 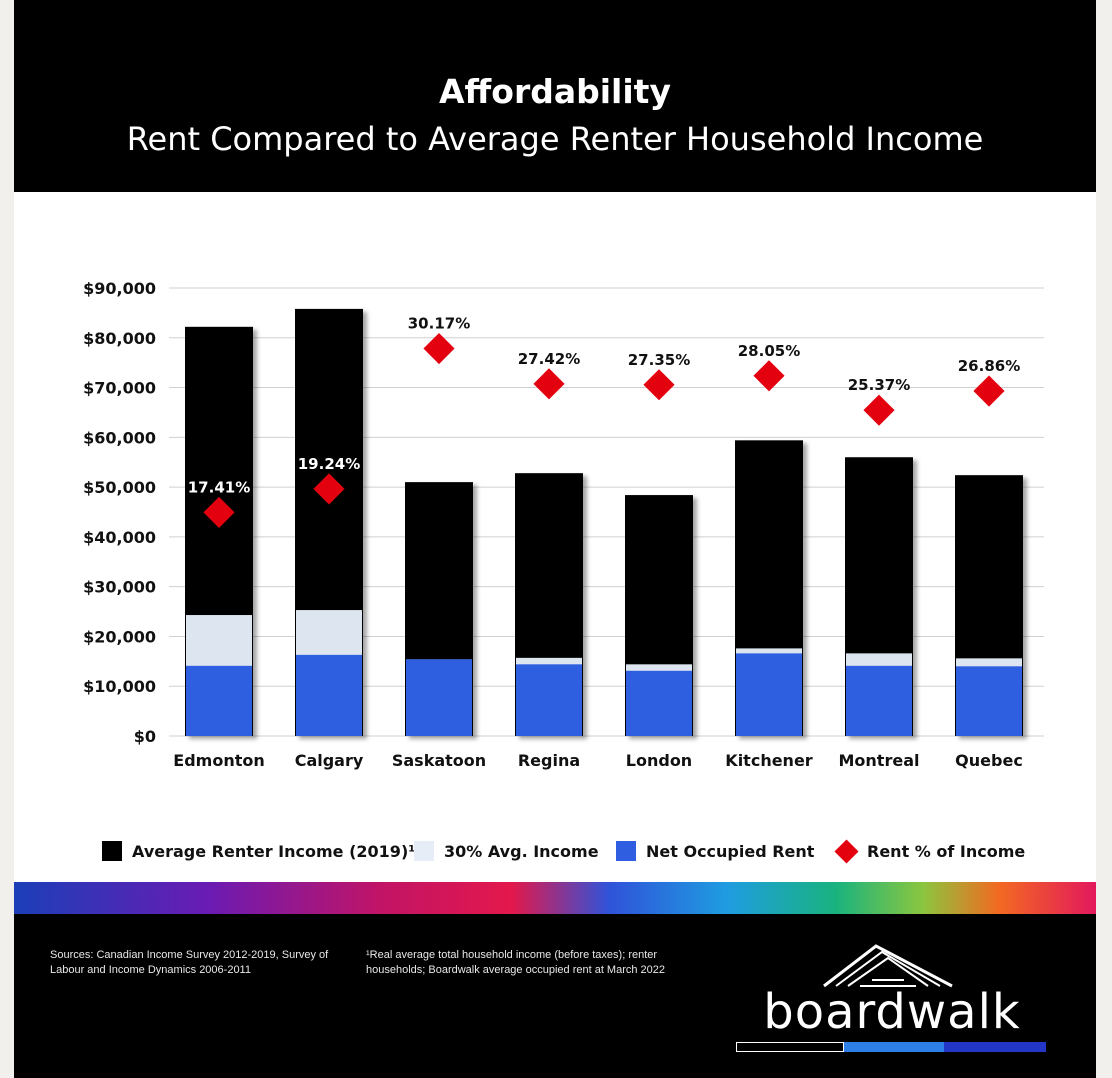 What do you see at coordinates (329, 464) in the screenshot?
I see `rent-pct-label: 19.24%` at bounding box center [329, 464].